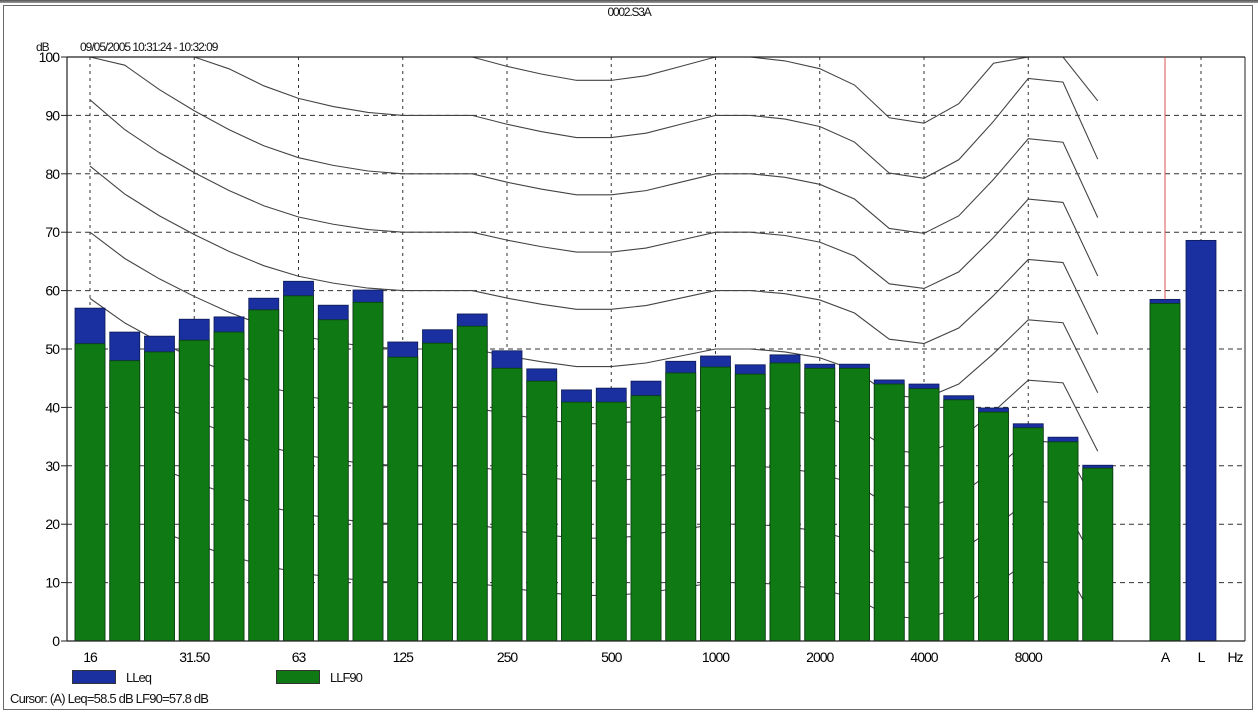 This screenshot has width=1258, height=714. Describe the element at coordinates (508, 657) in the screenshot. I see `x-tick-label: 250` at that location.